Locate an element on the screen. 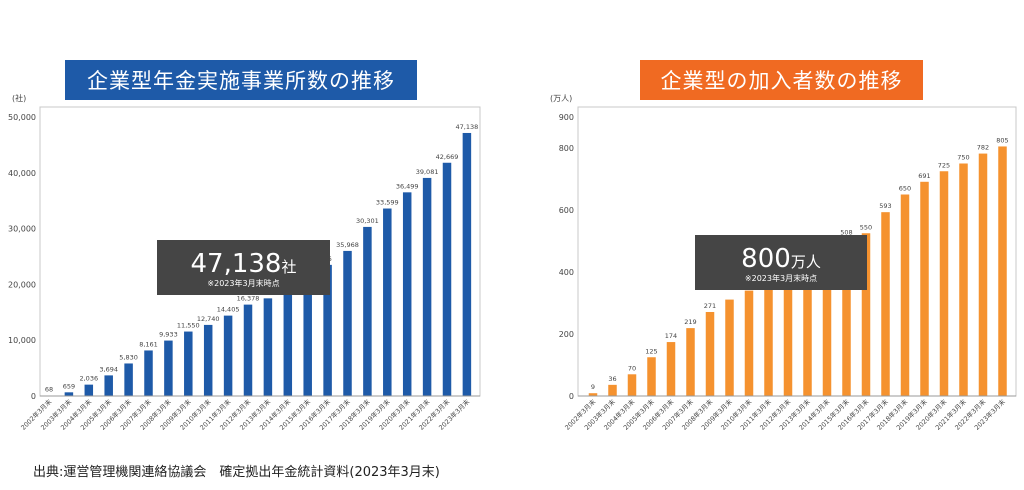 Image resolution: width=1024 pixels, height=490 pixels. y-tick-label: 200 is located at coordinates (566, 334).